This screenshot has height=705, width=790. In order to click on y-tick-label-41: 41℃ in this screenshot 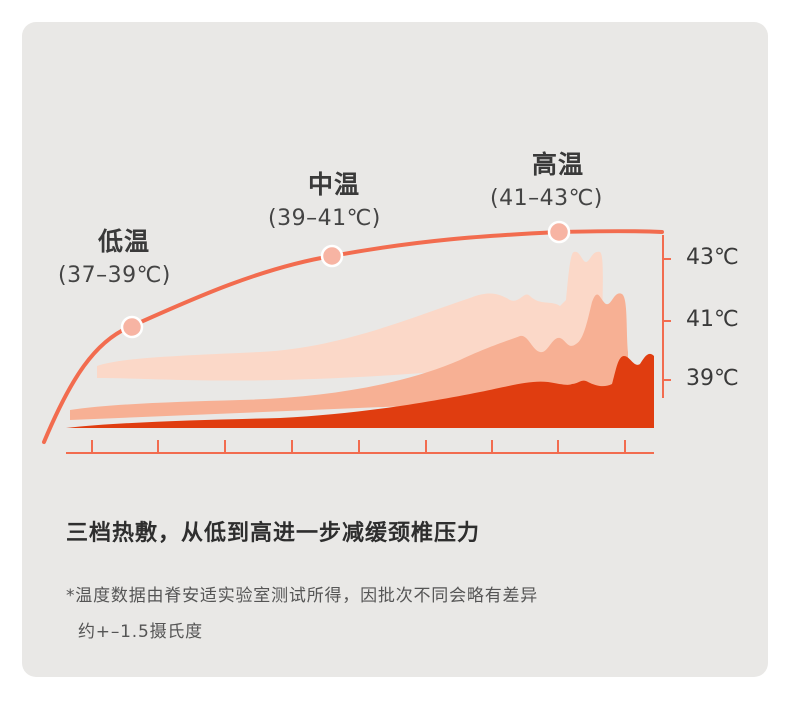, I will do `click(712, 319)`.